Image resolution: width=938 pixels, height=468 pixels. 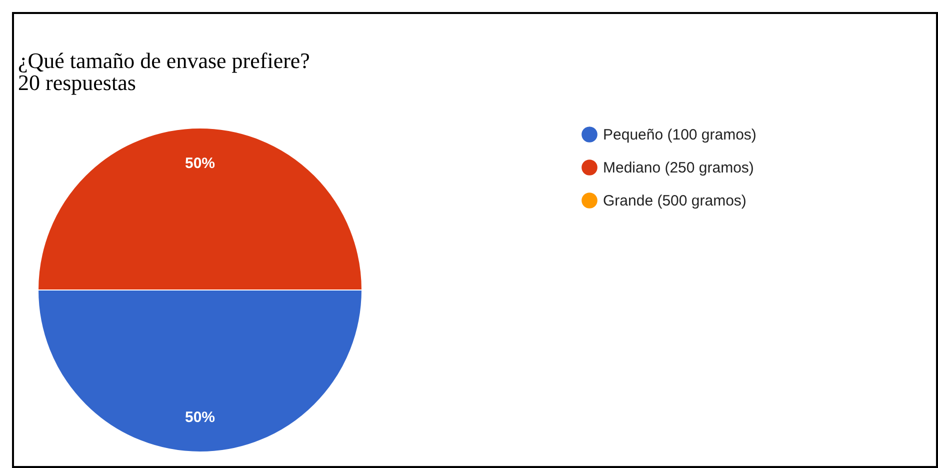 I want to click on legend-label: Pequeño (100 gramos), so click(x=679, y=135).